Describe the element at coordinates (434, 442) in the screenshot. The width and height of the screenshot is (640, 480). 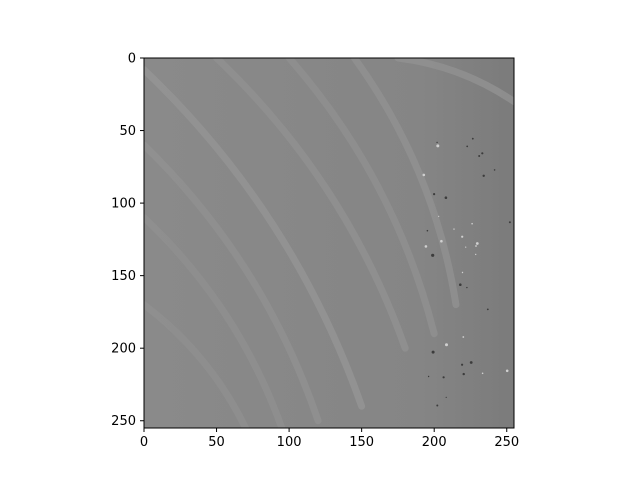
I see `x-tick-label-4: 200` at that location.